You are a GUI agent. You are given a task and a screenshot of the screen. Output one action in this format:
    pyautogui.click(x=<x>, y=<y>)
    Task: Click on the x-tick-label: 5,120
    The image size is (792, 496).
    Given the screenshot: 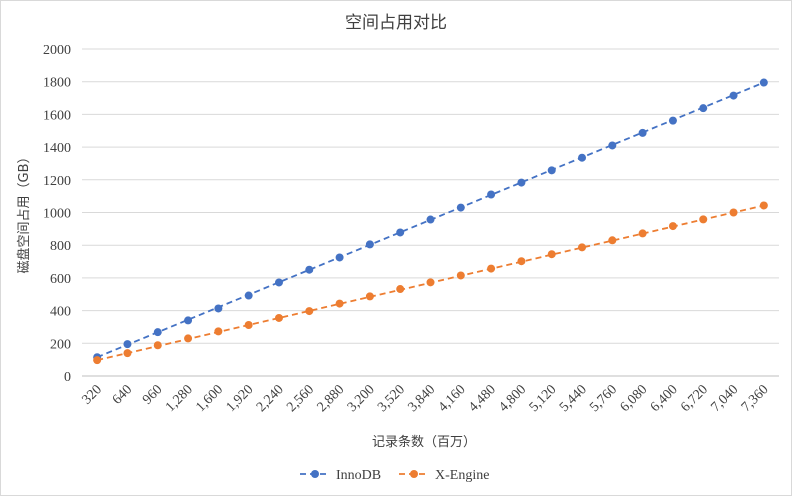 What is the action you would take?
    pyautogui.click(x=543, y=398)
    